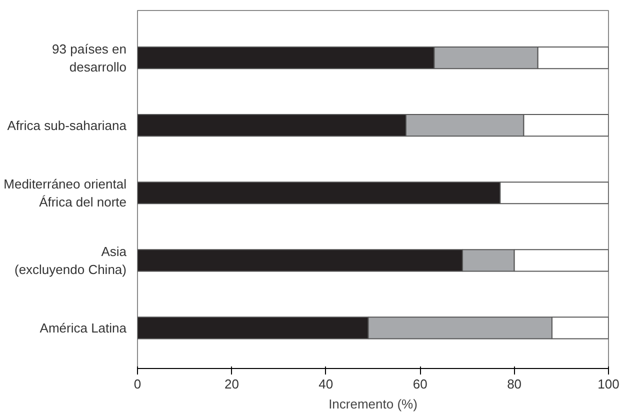 This screenshot has height=414, width=633. What do you see at coordinates (420, 384) in the screenshot?
I see `x-tick-label: 60` at bounding box center [420, 384].